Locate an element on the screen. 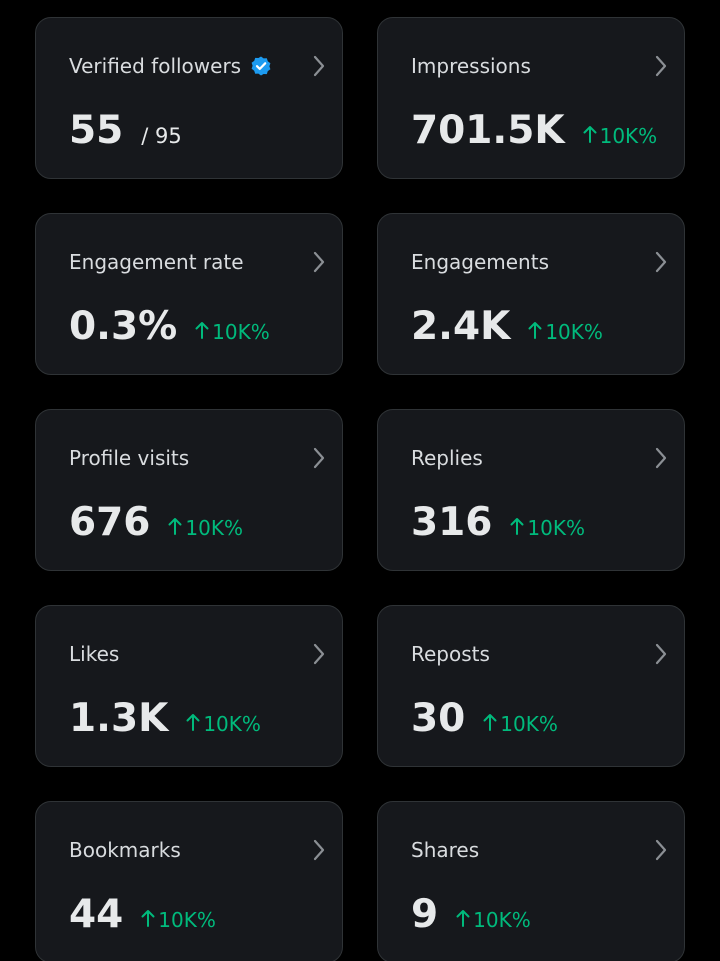 The image size is (720, 961). metric-label-row: Engagements is located at coordinates (480, 262).